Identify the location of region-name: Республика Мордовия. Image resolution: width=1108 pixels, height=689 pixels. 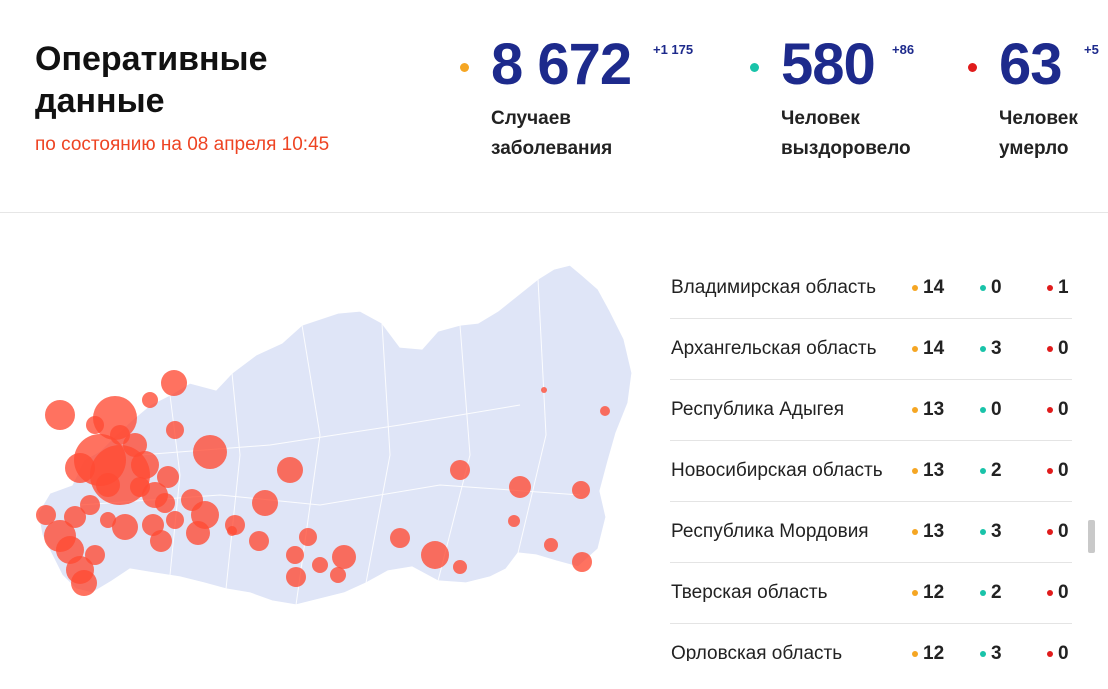
(770, 531).